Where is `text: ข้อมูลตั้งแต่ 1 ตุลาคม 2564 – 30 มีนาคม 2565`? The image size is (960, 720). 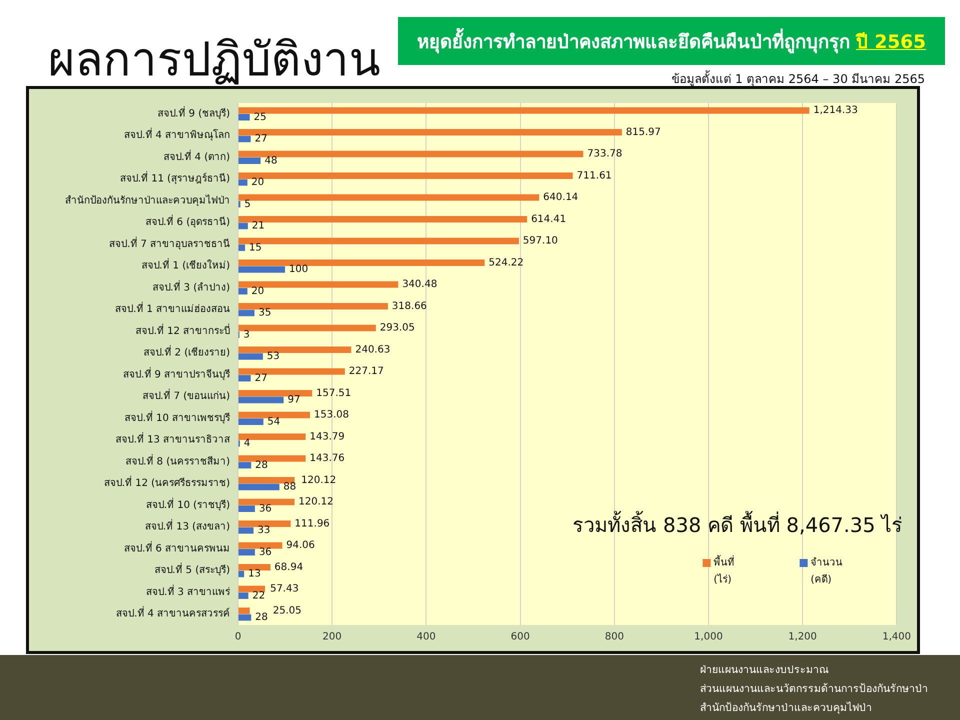
text: ข้อมูลตั้งแต่ 1 ตุลาคม 2564 – 30 มีนาคม 2565 is located at coordinates (798, 78).